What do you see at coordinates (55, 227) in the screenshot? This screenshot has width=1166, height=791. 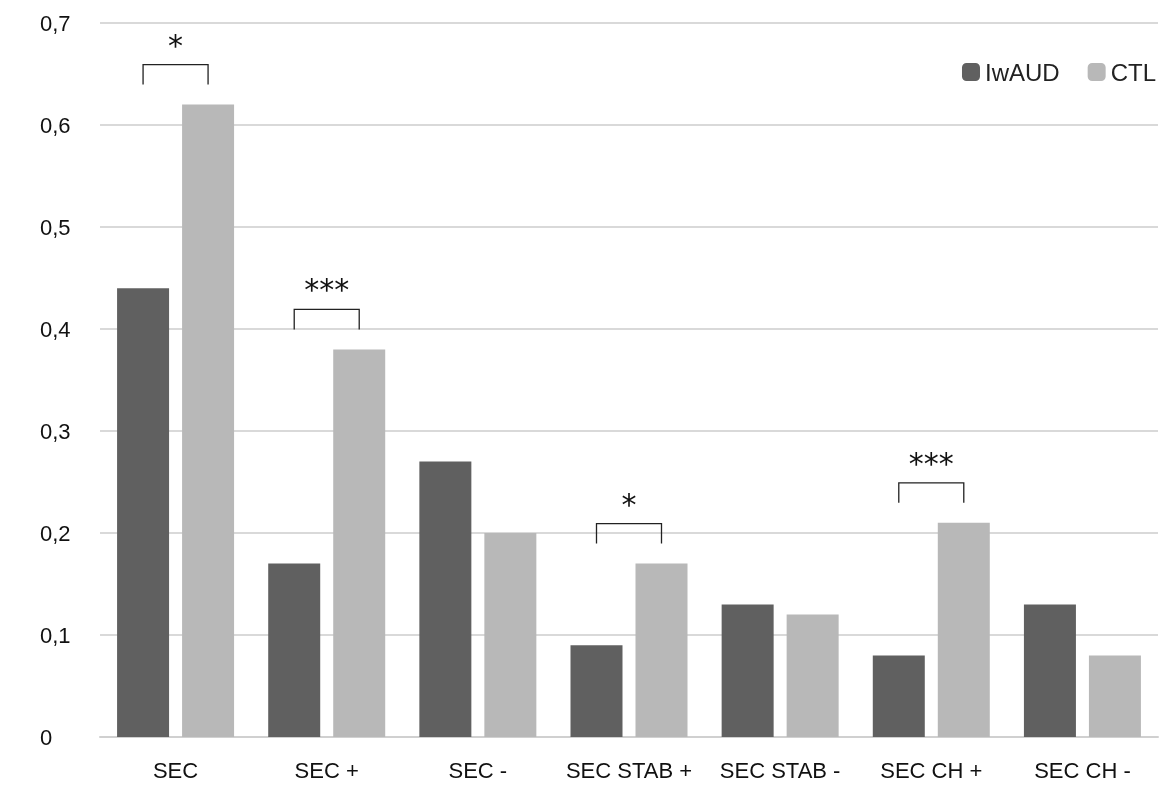 I see `y-tick-label: 0,5` at bounding box center [55, 227].